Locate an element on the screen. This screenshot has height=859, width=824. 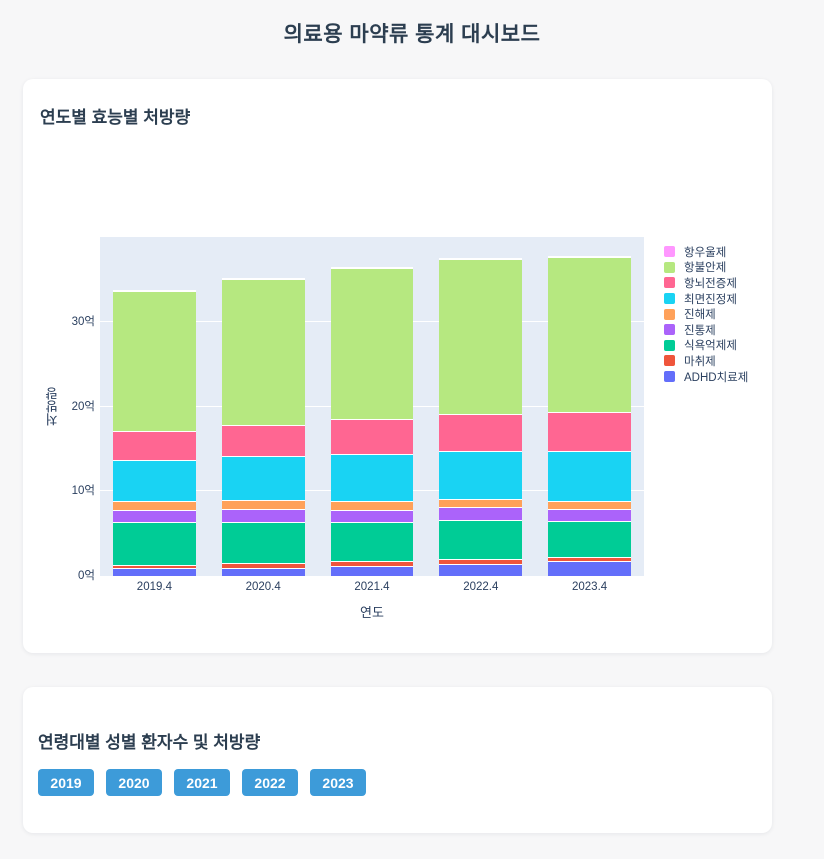
x-tick-label: 2022.4 is located at coordinates (481, 587).